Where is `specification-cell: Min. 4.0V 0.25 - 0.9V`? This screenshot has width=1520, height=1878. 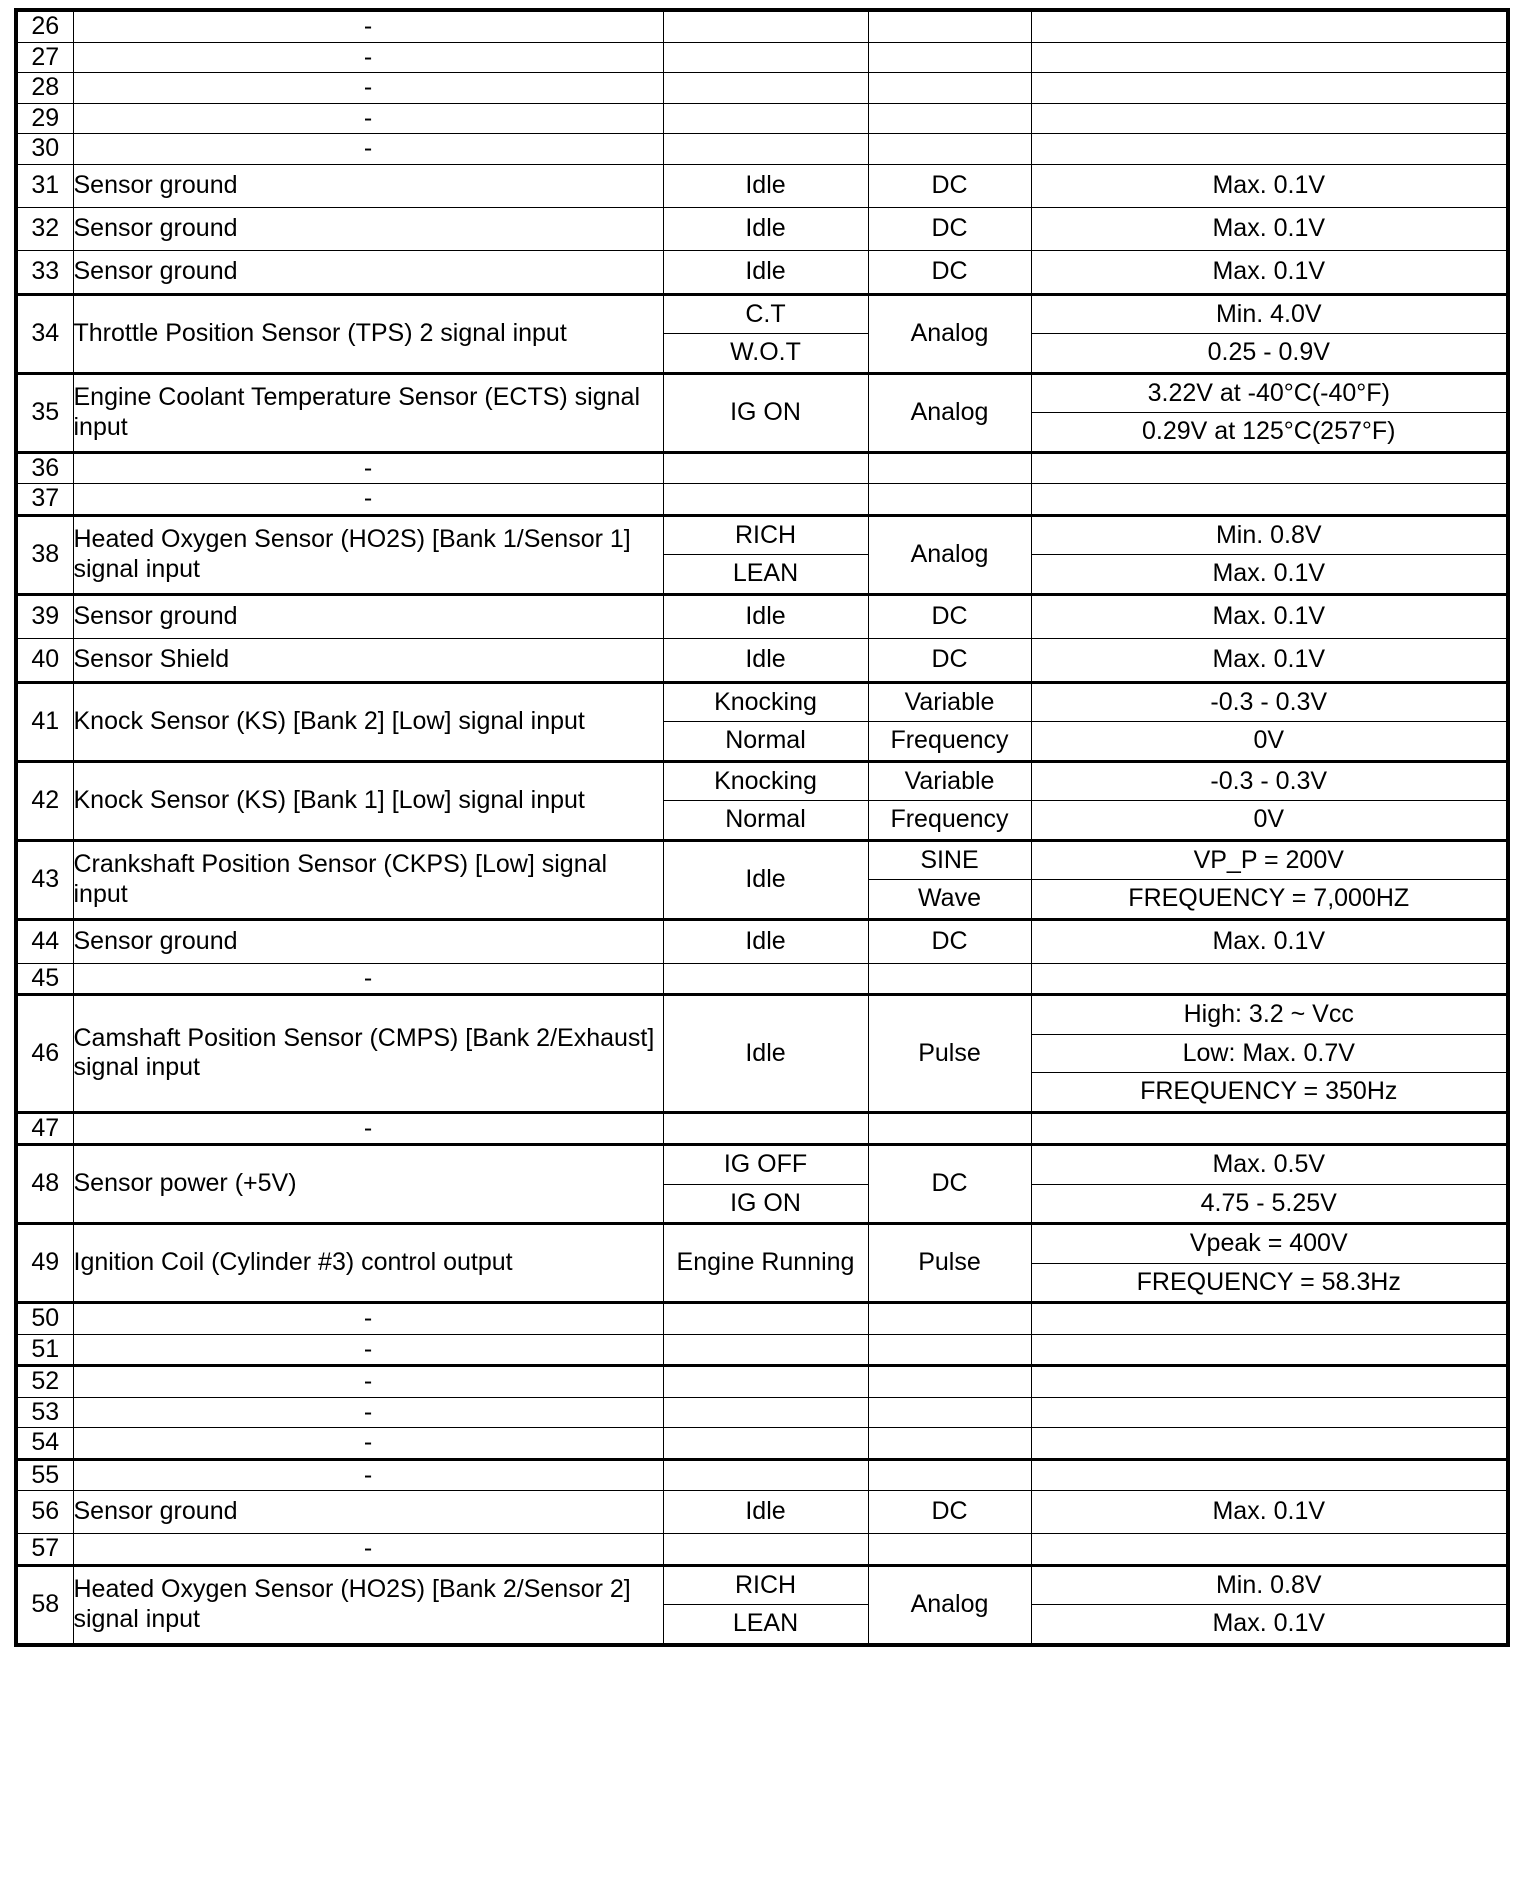 specification-cell: Min. 4.0V 0.25 - 0.9V is located at coordinates (1269, 333).